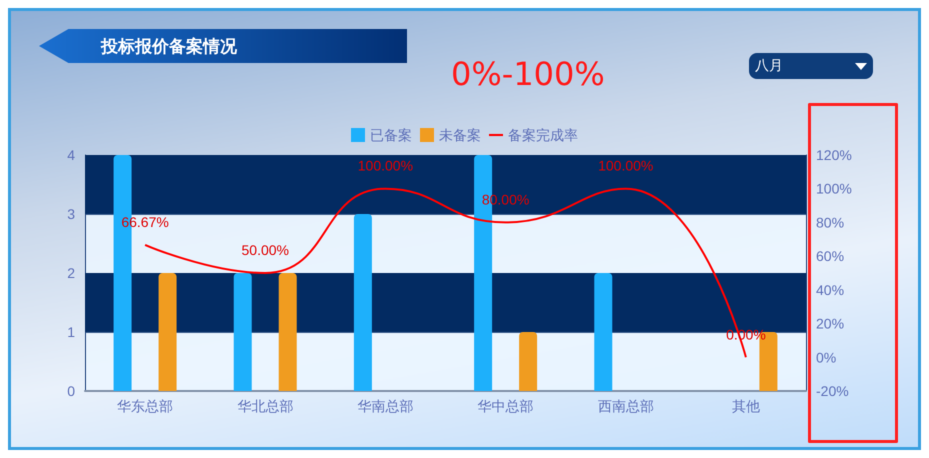 This screenshot has width=929, height=458. What do you see at coordinates (834, 155) in the screenshot?
I see `y2-tick-label: 120%` at bounding box center [834, 155].